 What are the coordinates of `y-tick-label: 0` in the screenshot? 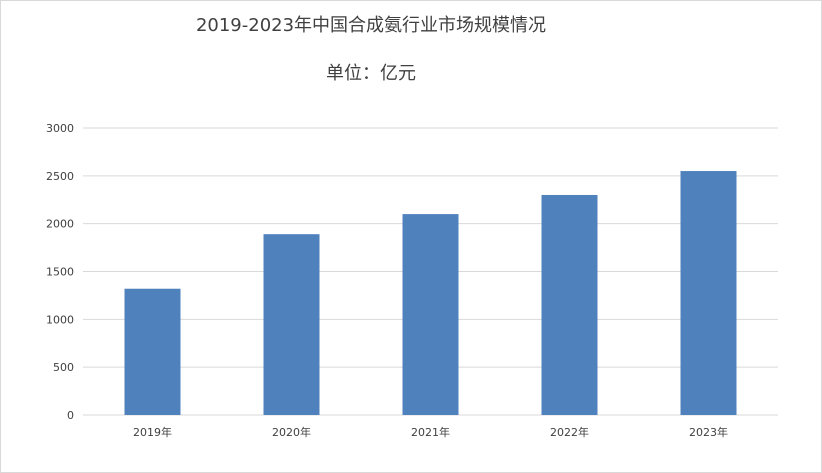 It's located at (70, 415).